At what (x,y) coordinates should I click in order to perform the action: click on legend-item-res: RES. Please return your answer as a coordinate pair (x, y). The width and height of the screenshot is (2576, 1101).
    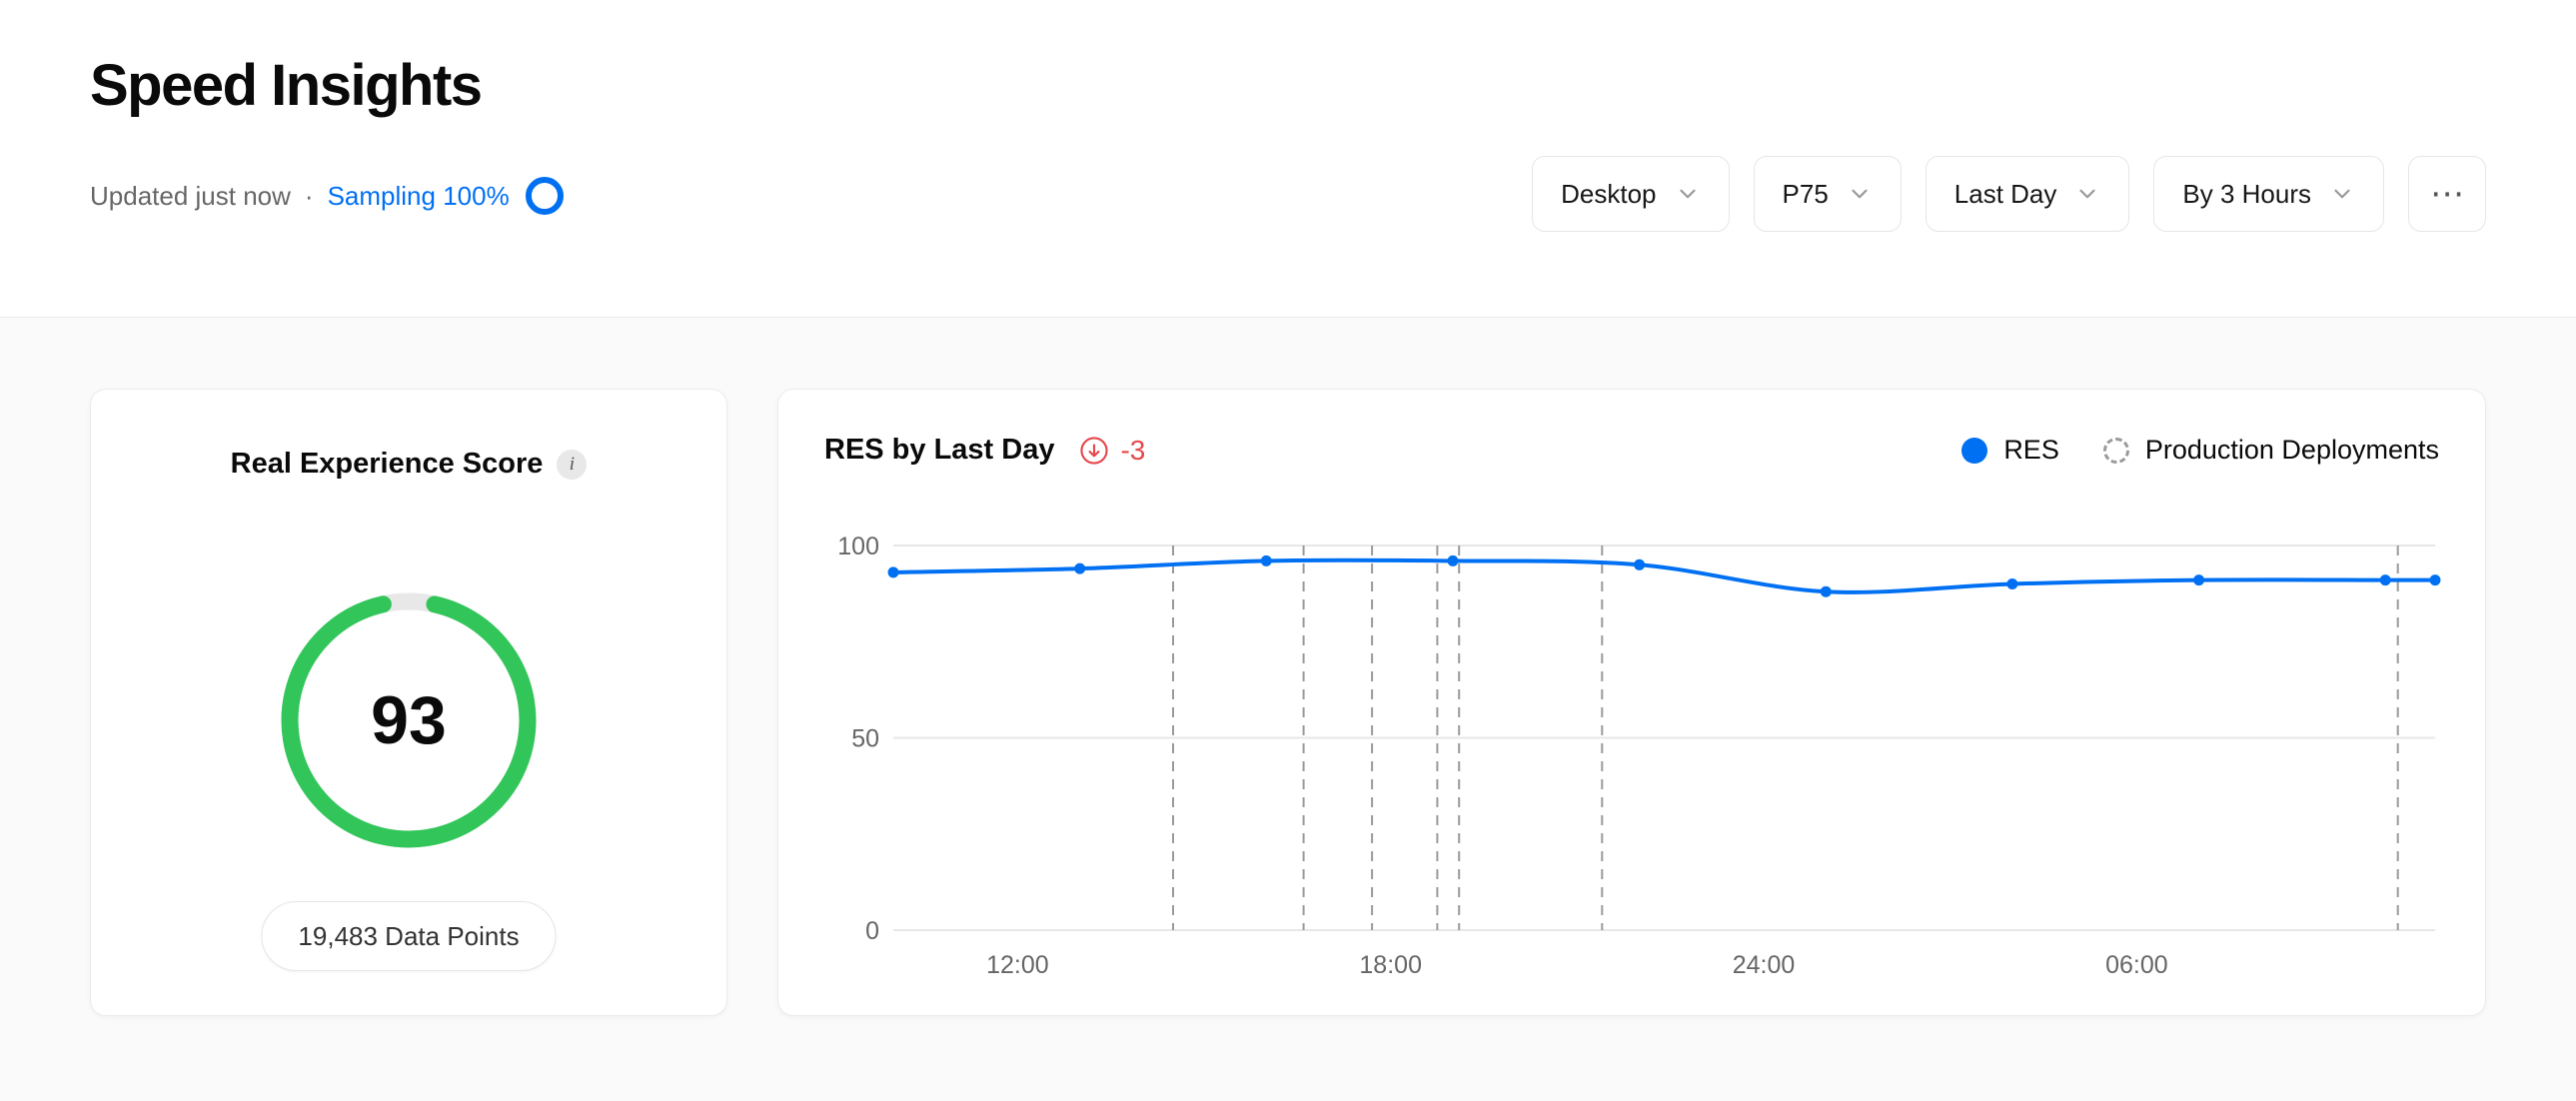
    Looking at the image, I should click on (2010, 450).